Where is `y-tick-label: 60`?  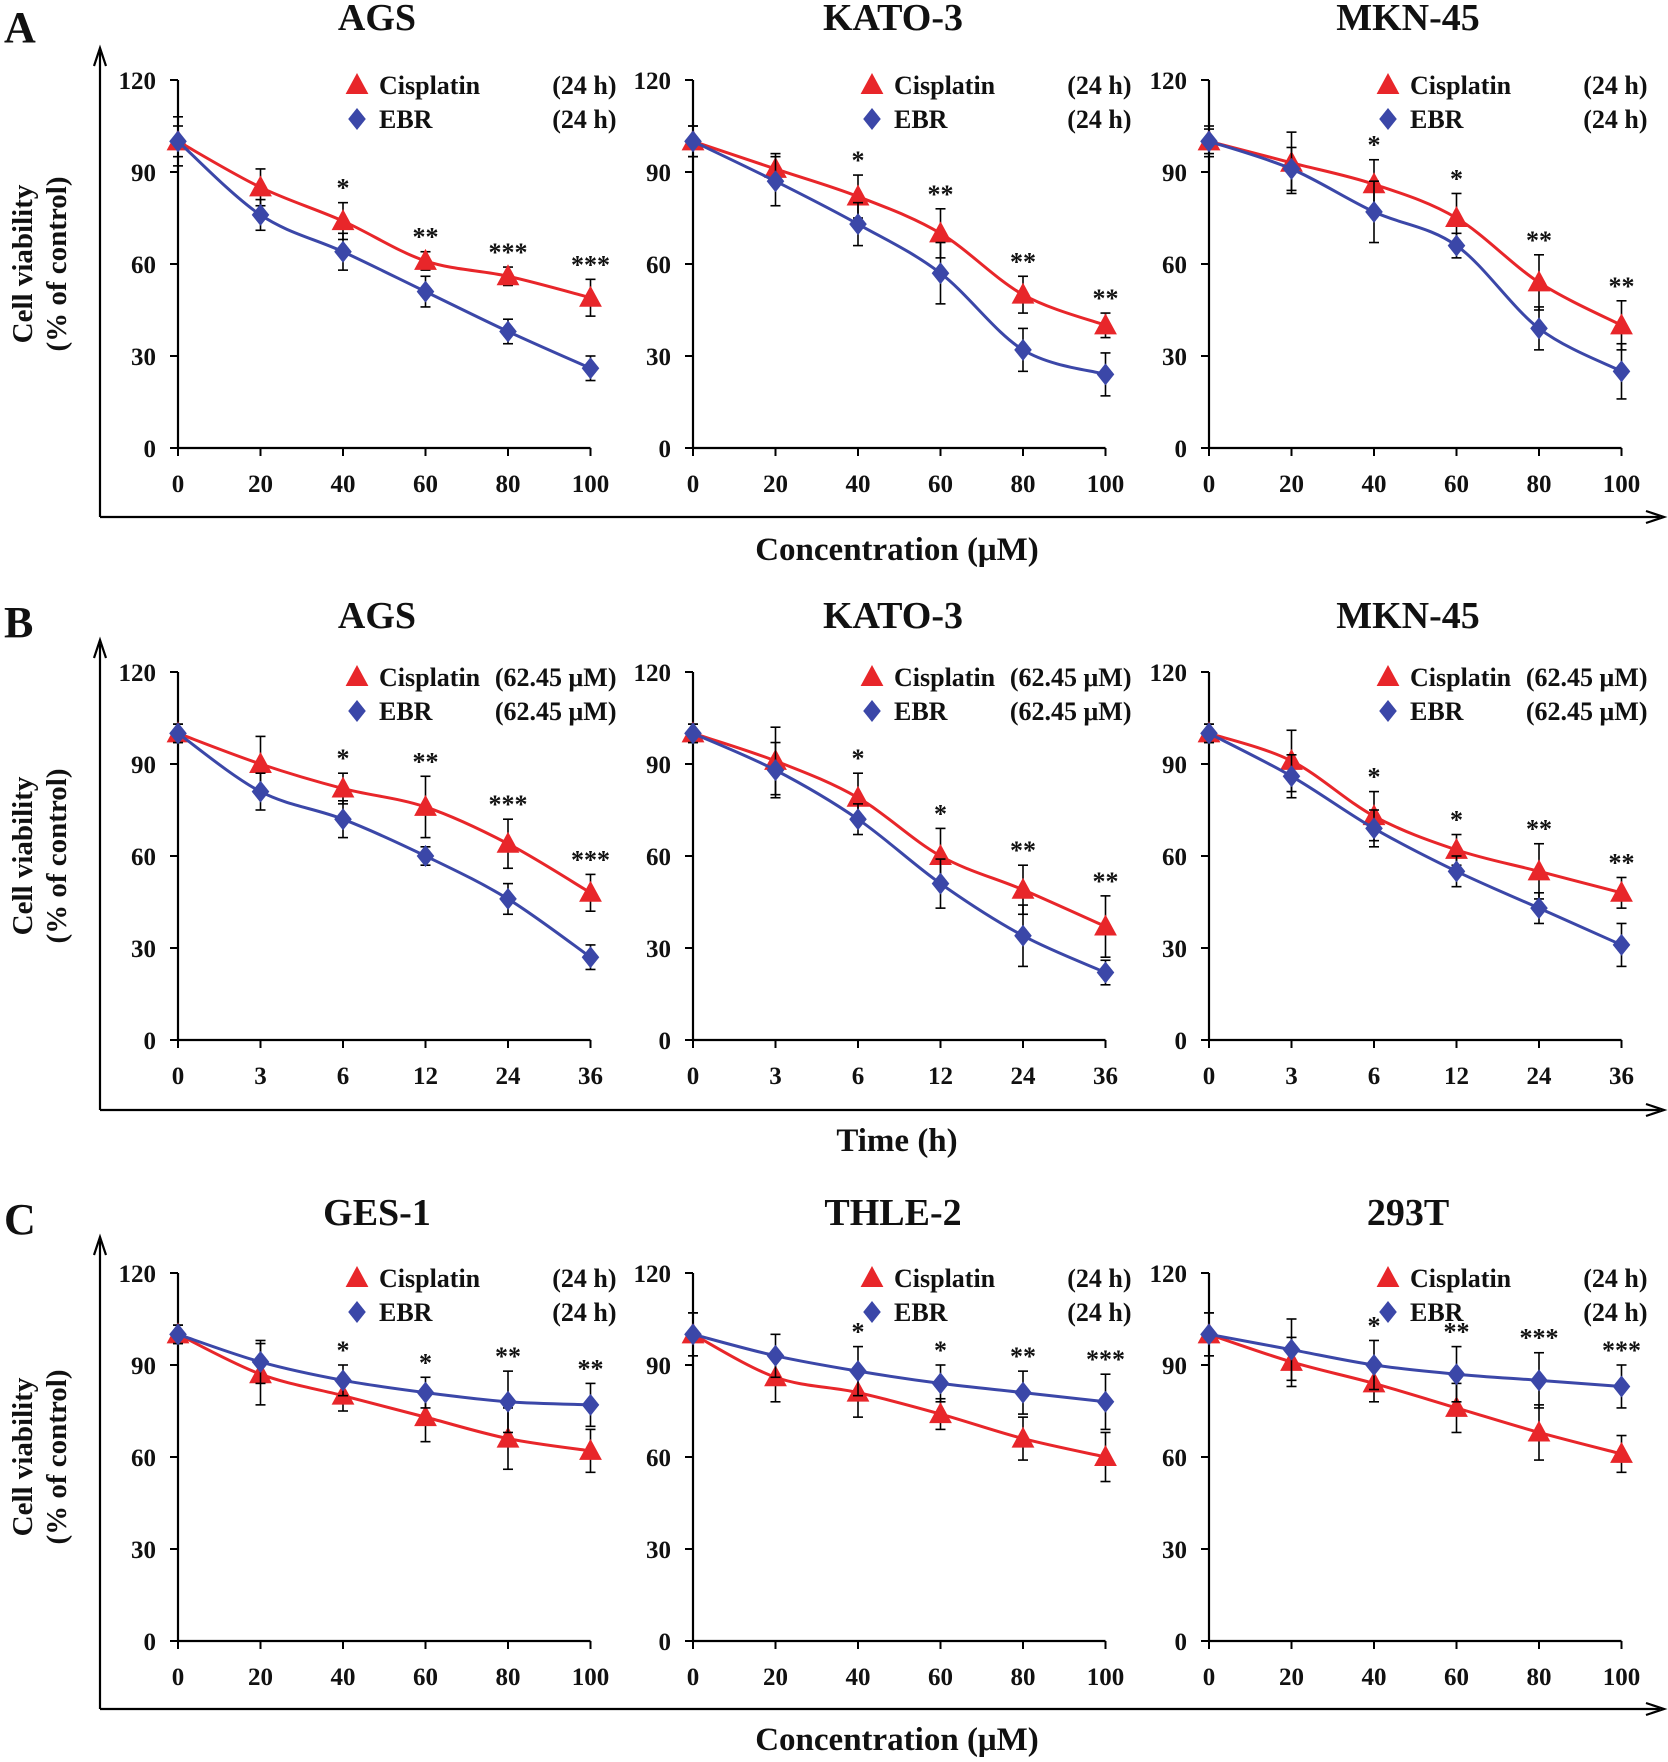
y-tick-label: 60 is located at coordinates (143, 1458).